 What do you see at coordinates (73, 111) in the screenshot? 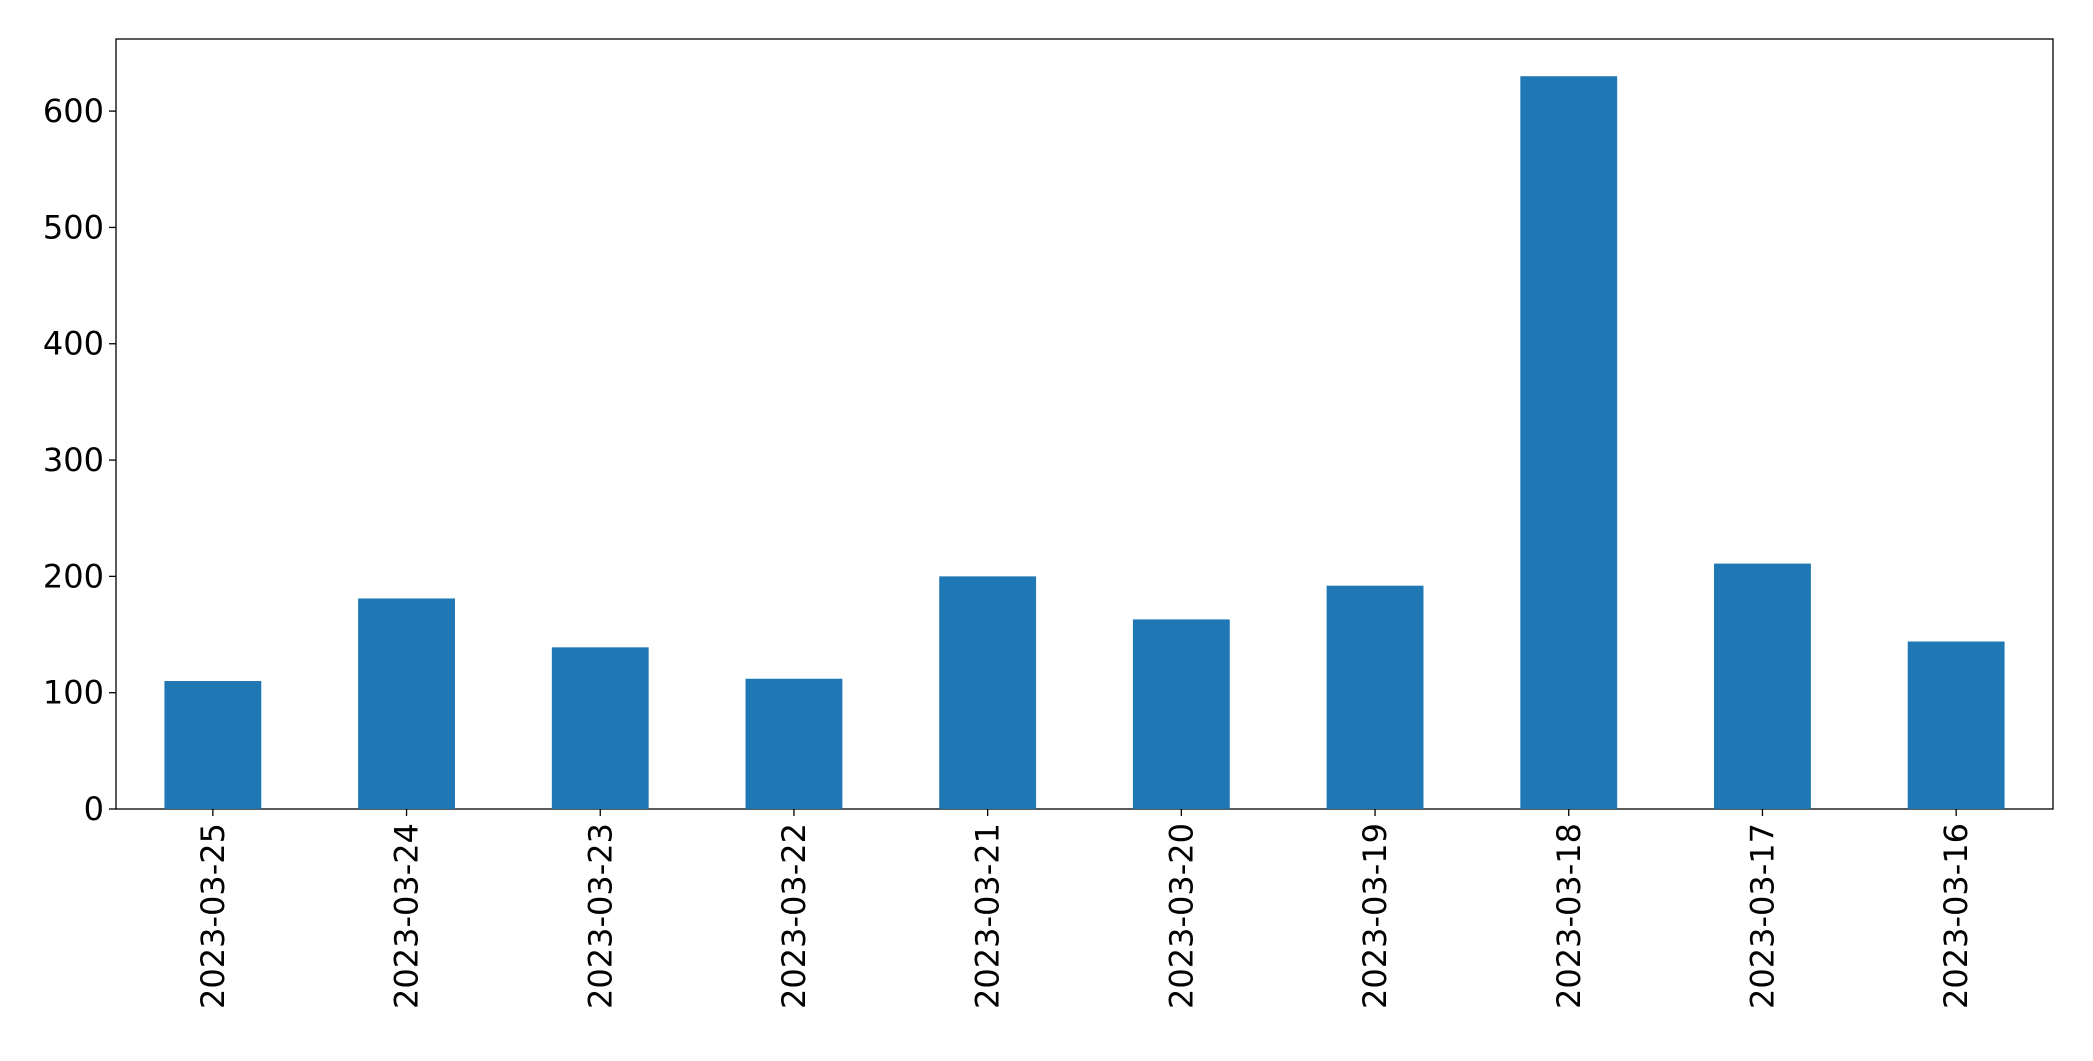
I see `y-tick-label: 600` at bounding box center [73, 111].